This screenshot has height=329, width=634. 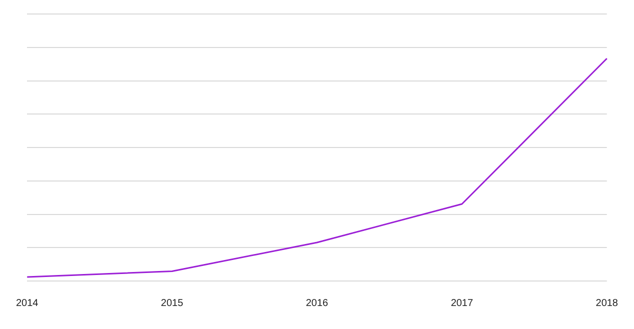 I want to click on x-tick-label: 2015, so click(x=172, y=303).